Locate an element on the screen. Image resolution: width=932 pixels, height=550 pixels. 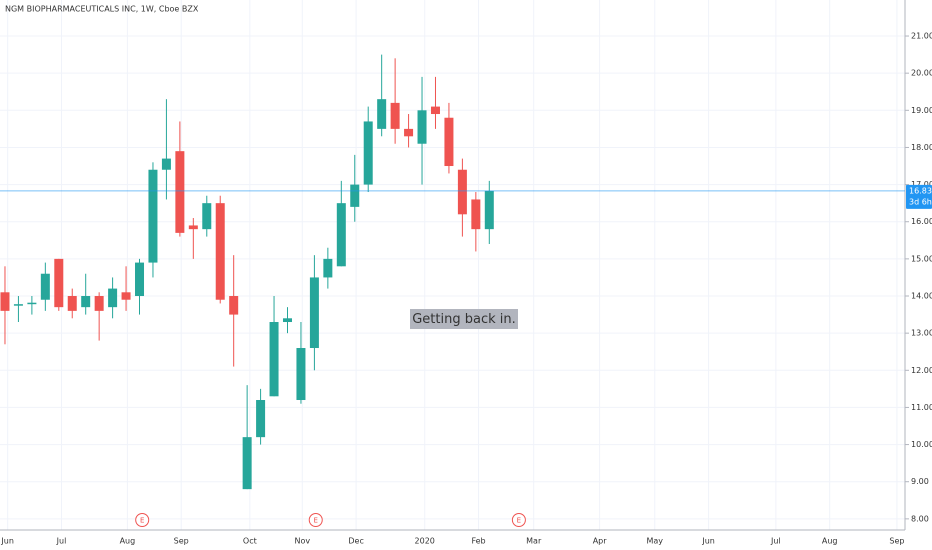
y-tick-label: 13.00 is located at coordinates (921, 333).